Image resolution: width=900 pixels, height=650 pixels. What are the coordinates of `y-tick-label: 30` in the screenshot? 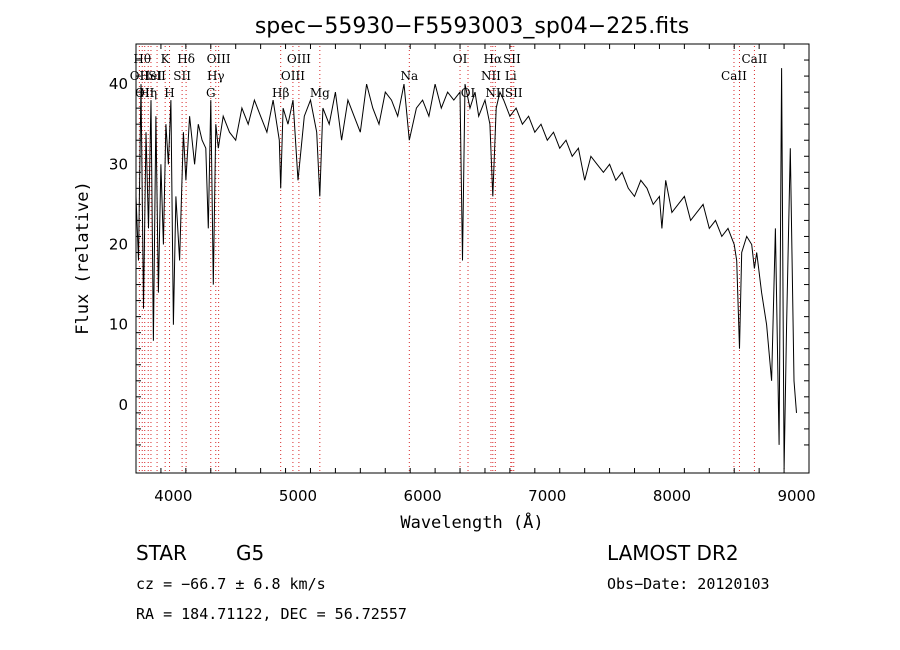 It's located at (118, 164).